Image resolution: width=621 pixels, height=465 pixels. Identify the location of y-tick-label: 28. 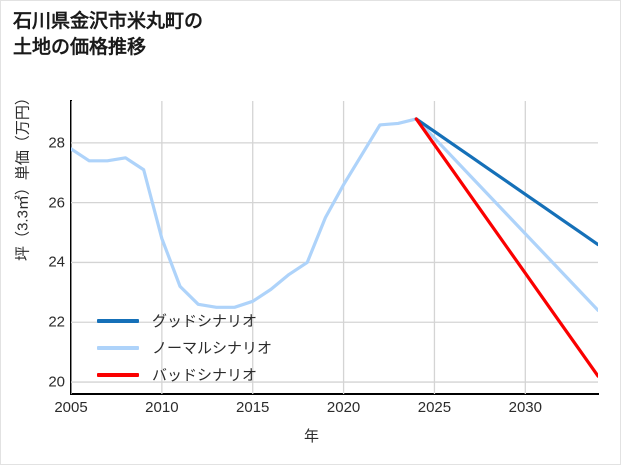
(56, 143).